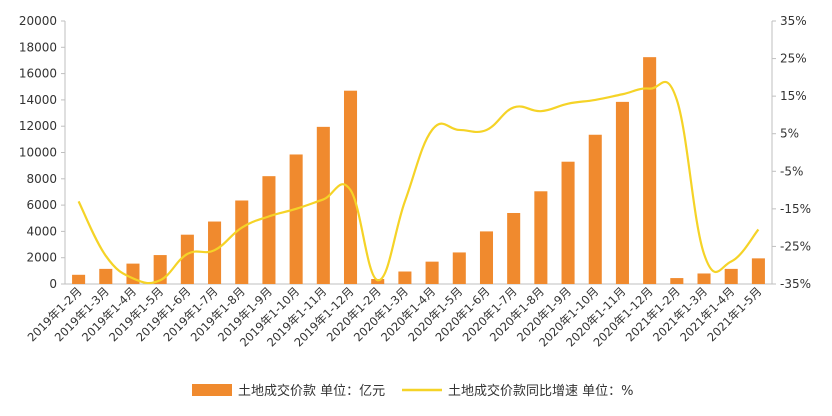  What do you see at coordinates (568, 222) in the screenshot?
I see `bar-2020年1-9月` at bounding box center [568, 222].